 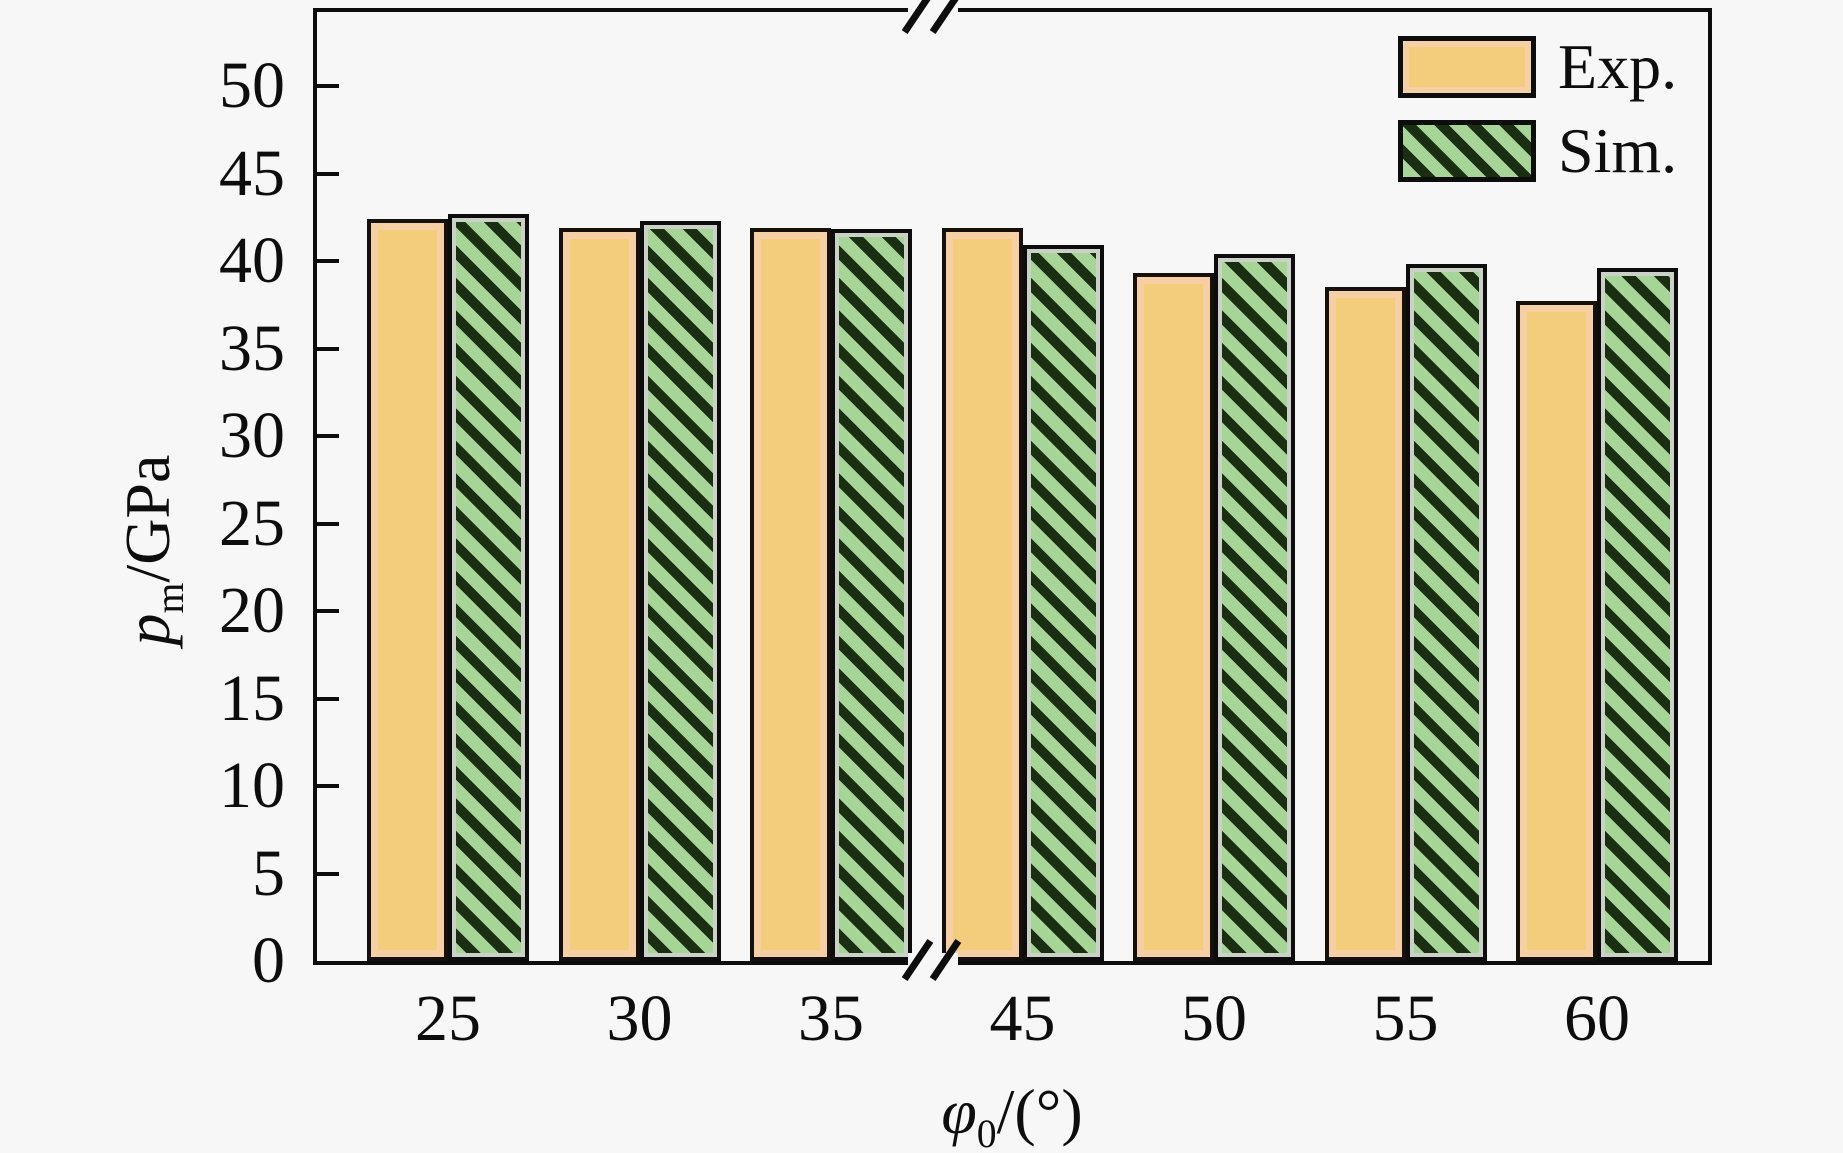 I want to click on x-tick-label-25: 25, so click(x=448, y=1018).